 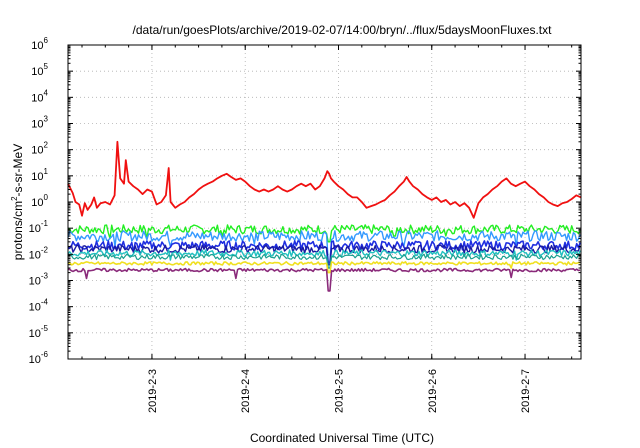 I want to click on y-tick-label-exp: 6, so click(x=46, y=40).